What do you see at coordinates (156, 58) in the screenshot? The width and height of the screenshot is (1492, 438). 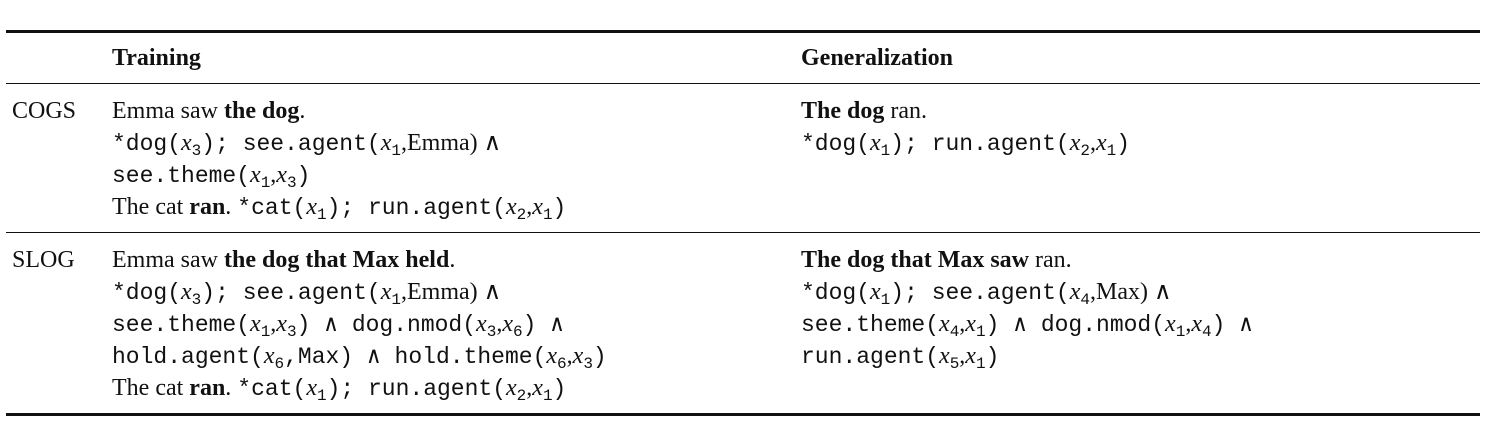 I see `header-training: Training` at bounding box center [156, 58].